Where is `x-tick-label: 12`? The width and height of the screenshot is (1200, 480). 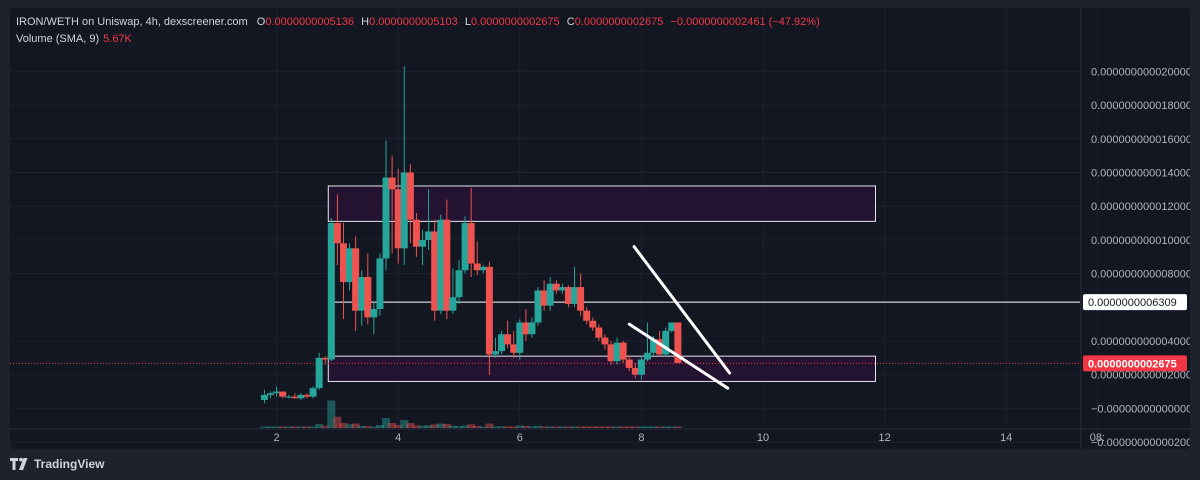 x-tick-label: 12 is located at coordinates (884, 438).